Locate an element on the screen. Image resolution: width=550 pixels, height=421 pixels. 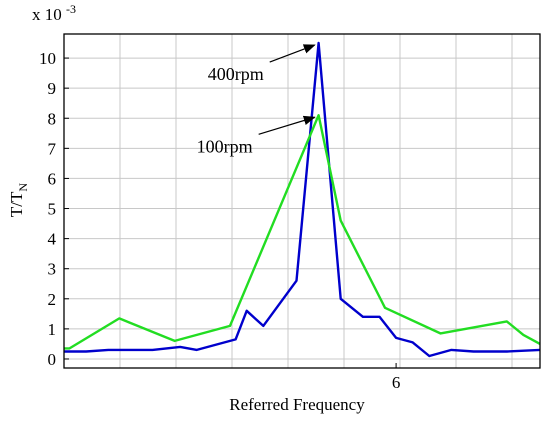
annotation-label: 400rpm is located at coordinates (236, 74).